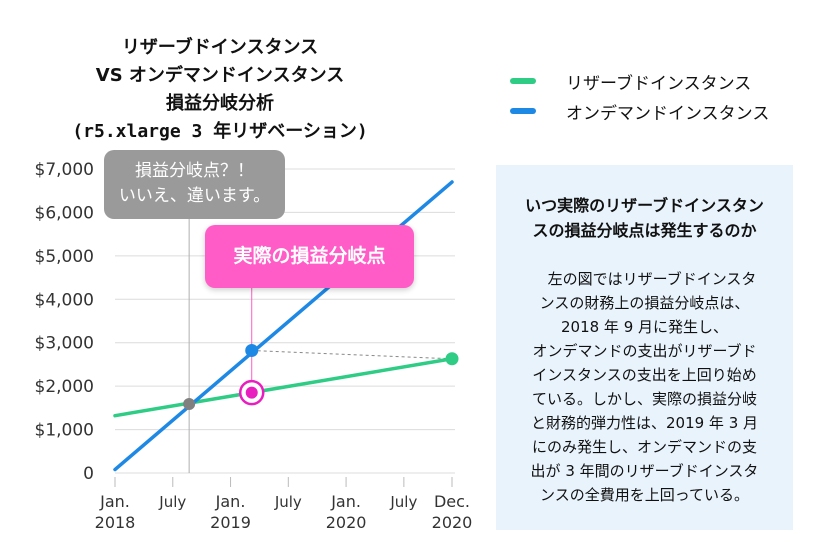 The width and height of the screenshot is (834, 559). I want to click on reserved-end-point, so click(452, 359).